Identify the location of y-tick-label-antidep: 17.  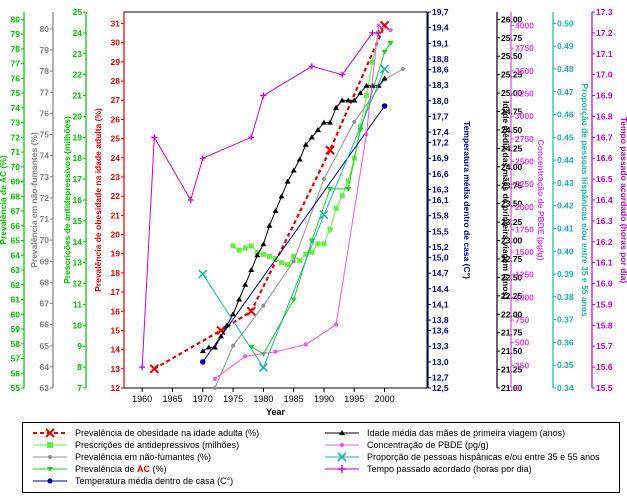
(78, 179).